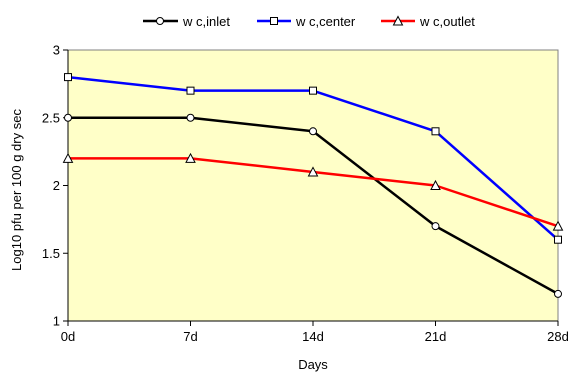 Image resolution: width=573 pixels, height=381 pixels. Describe the element at coordinates (190, 336) in the screenshot. I see `x-tick-label: 7d` at that location.